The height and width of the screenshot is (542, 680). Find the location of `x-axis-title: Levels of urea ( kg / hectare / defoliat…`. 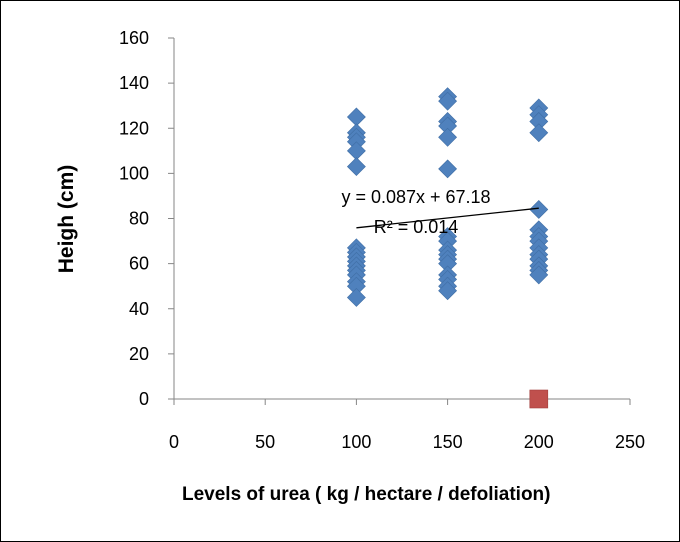

x-axis-title: Levels of urea ( kg / hectare / defoliat… is located at coordinates (366, 494).